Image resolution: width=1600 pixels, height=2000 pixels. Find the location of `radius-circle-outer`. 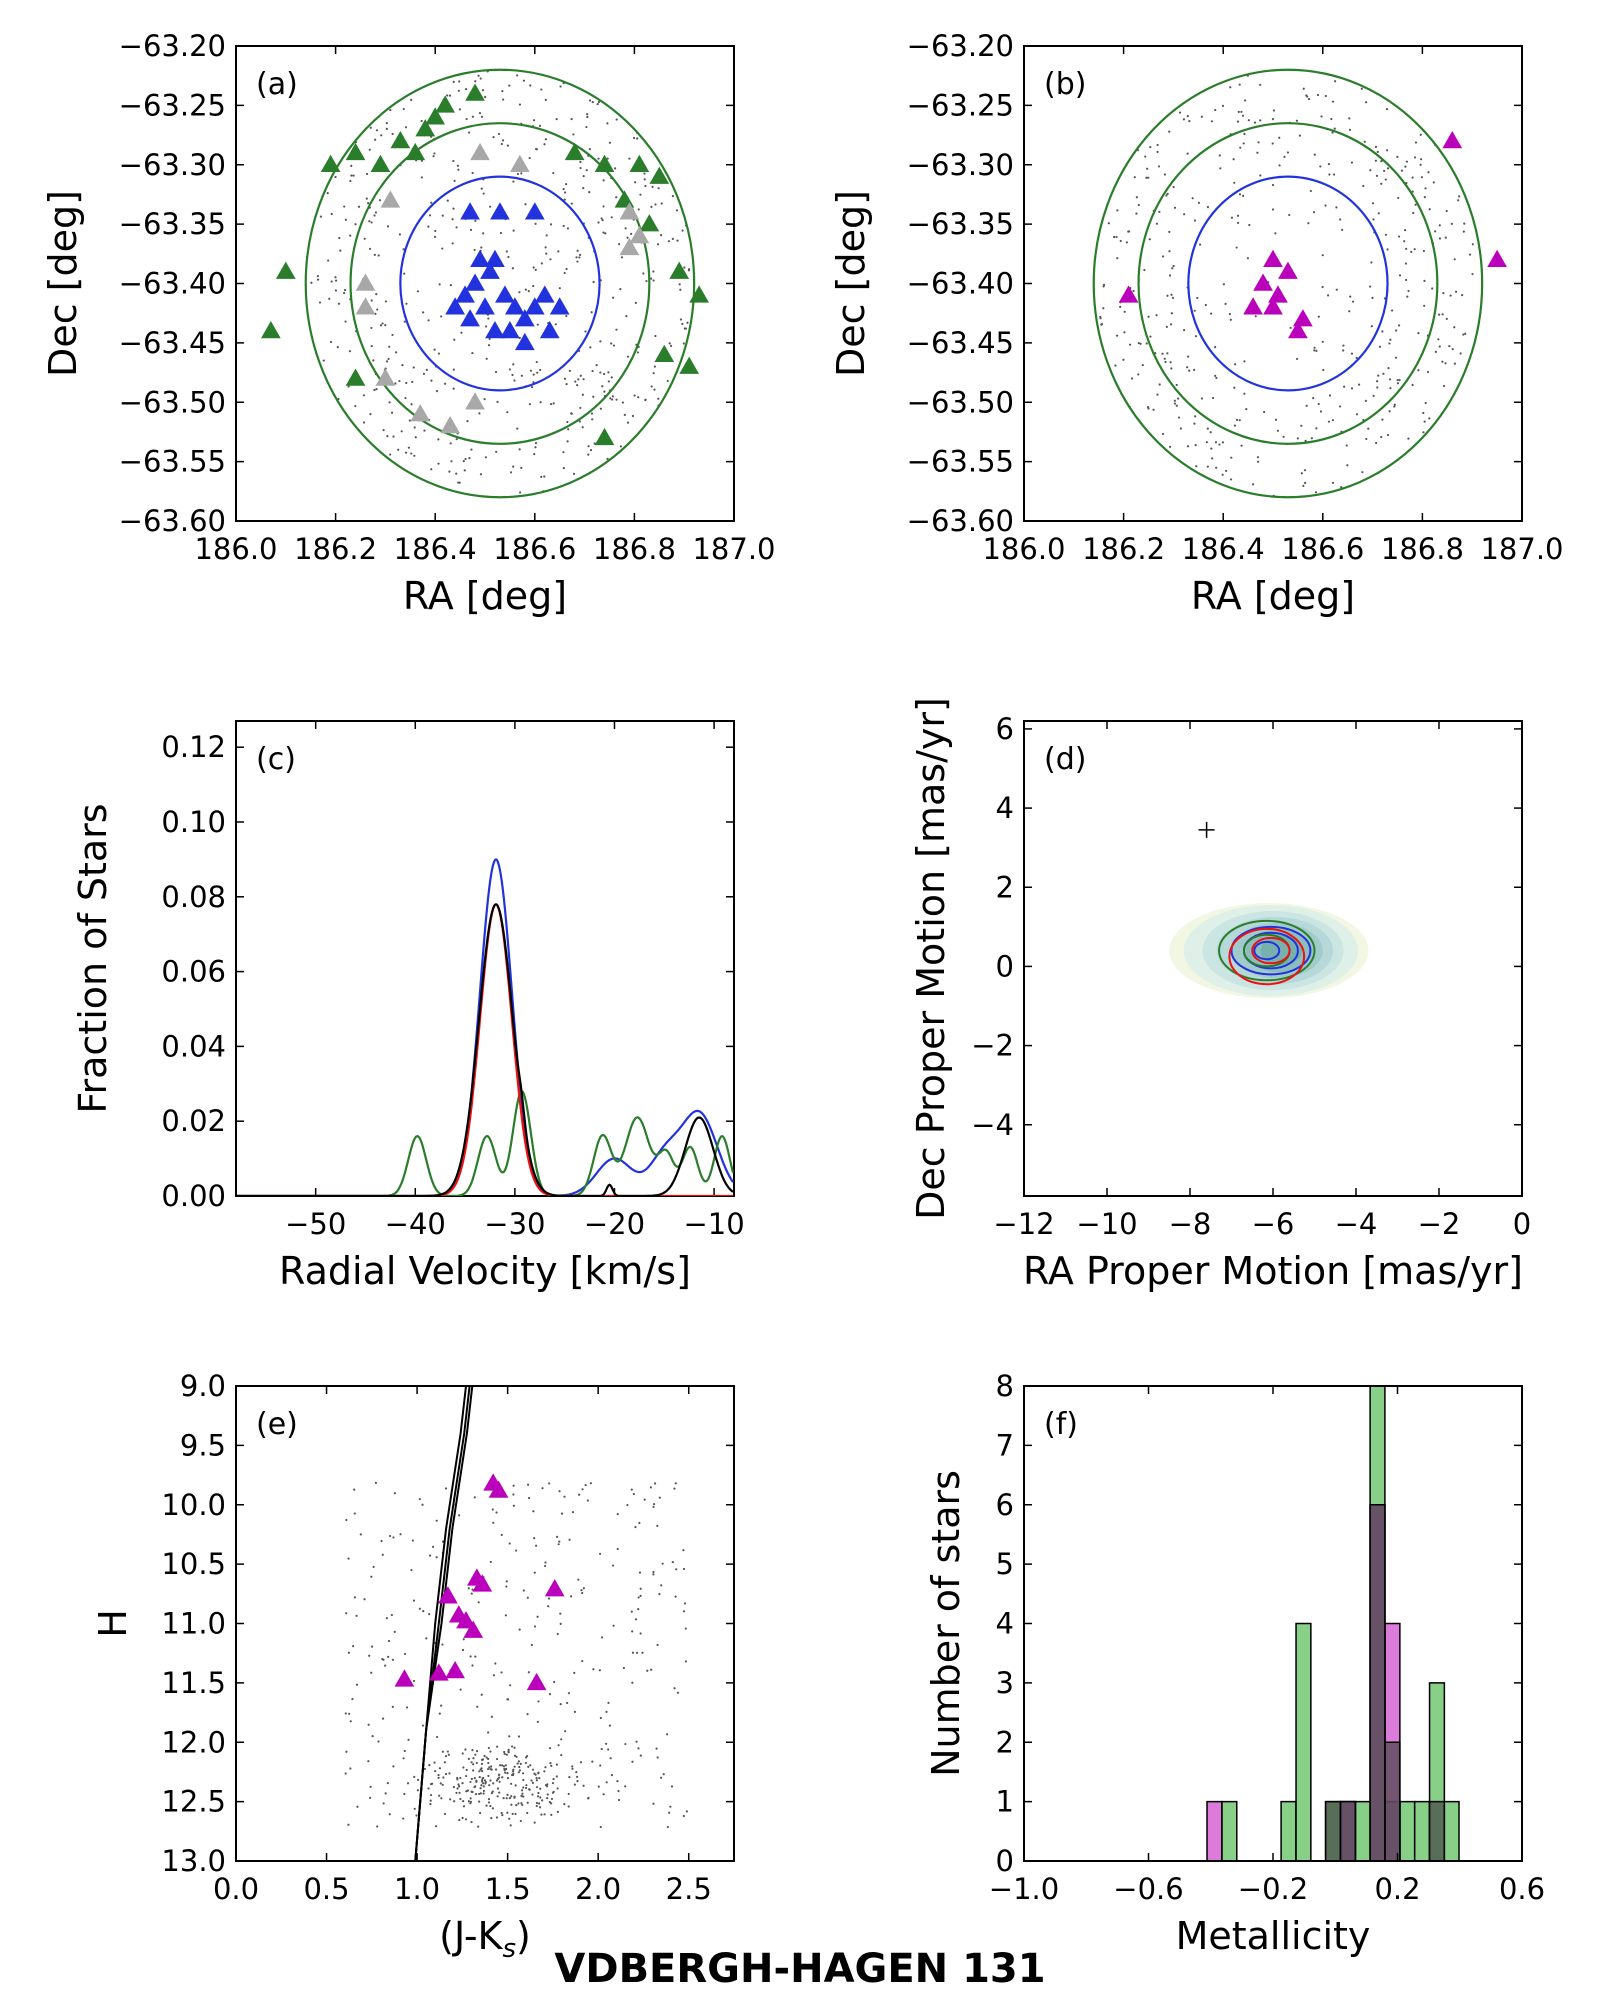

radius-circle-outer is located at coordinates (1288, 283).